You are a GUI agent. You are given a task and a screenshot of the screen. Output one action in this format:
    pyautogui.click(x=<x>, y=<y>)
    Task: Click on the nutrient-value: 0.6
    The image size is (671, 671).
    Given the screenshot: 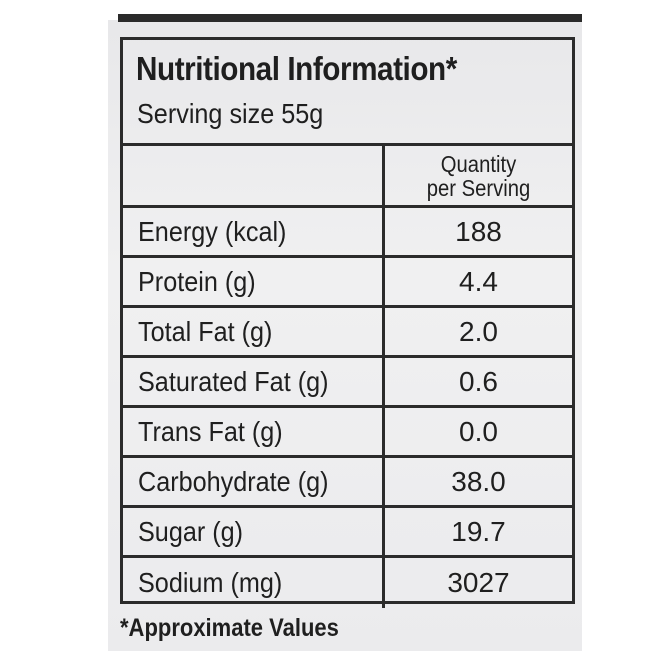 What is the action you would take?
    pyautogui.click(x=478, y=381)
    